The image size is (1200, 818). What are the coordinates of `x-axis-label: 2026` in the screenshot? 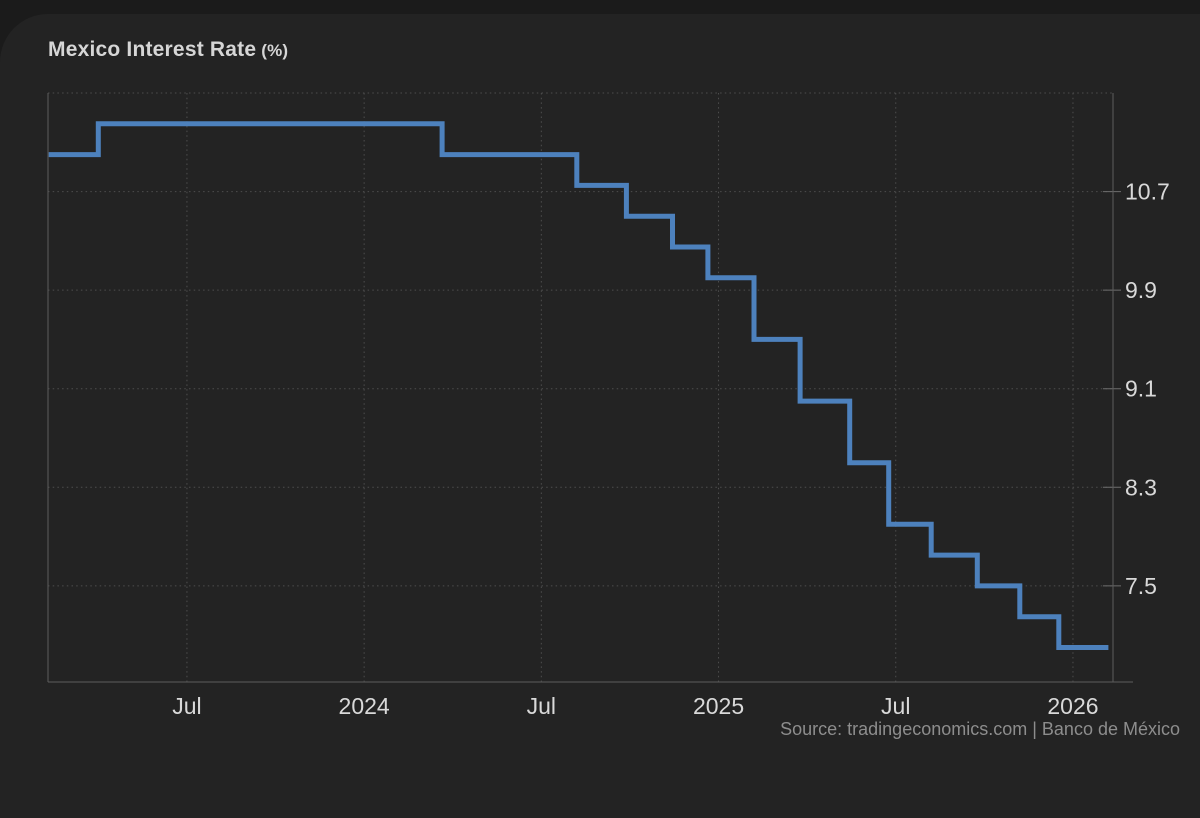 It's located at (1072, 706).